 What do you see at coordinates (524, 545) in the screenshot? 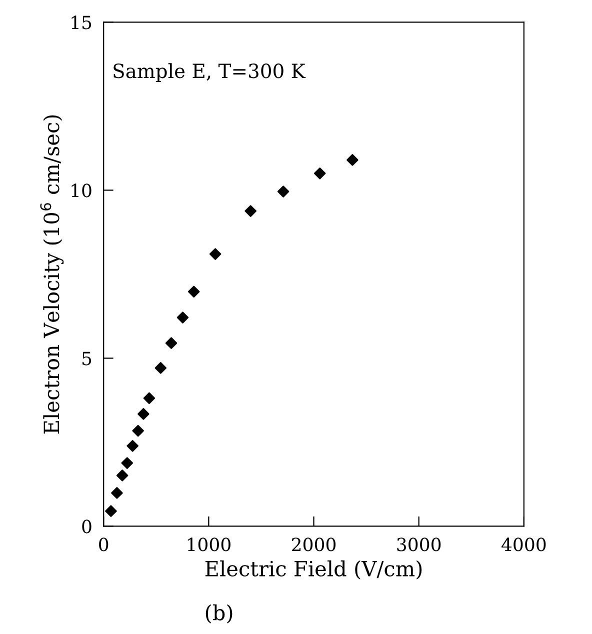
I see `x-tick-label: 4000` at bounding box center [524, 545].